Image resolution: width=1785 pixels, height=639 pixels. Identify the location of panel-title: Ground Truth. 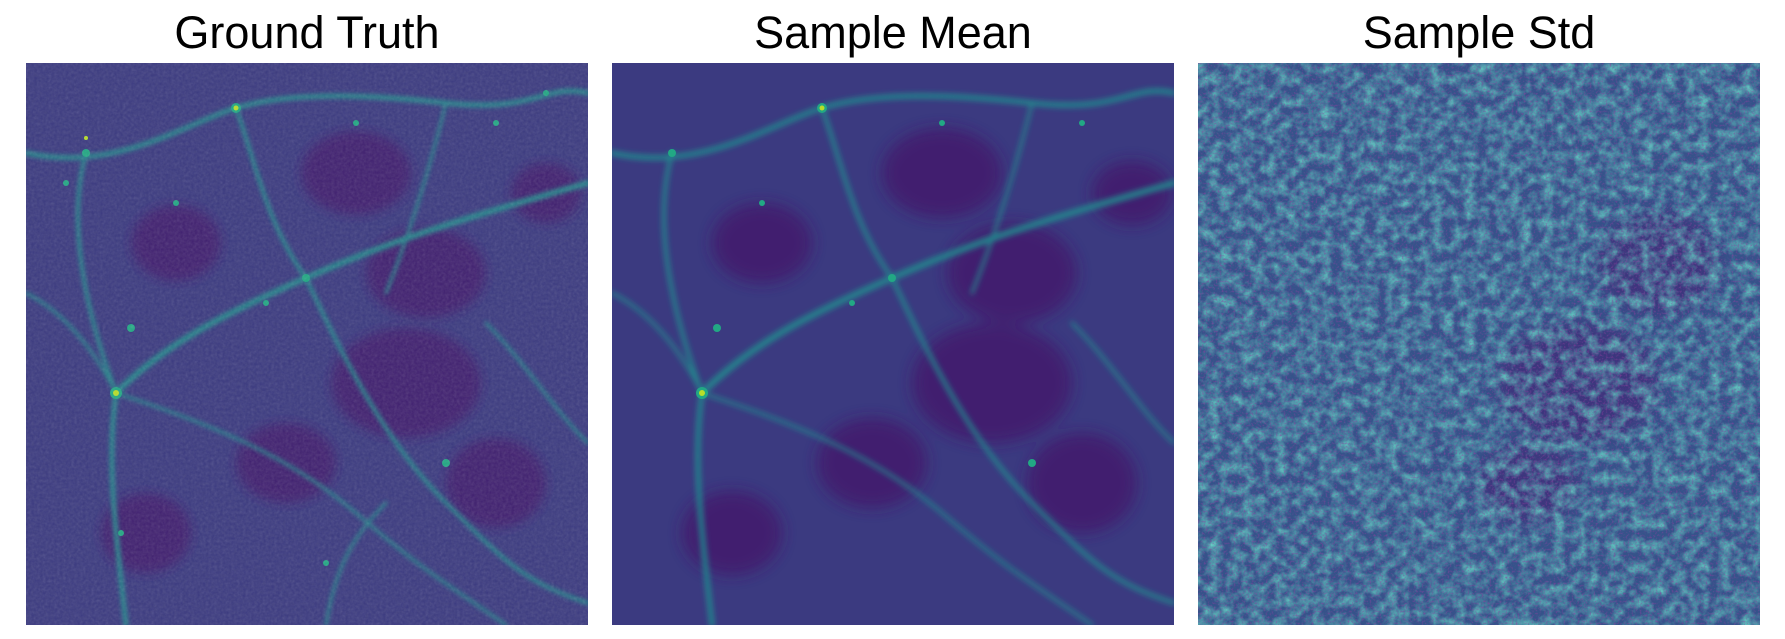
(307, 32).